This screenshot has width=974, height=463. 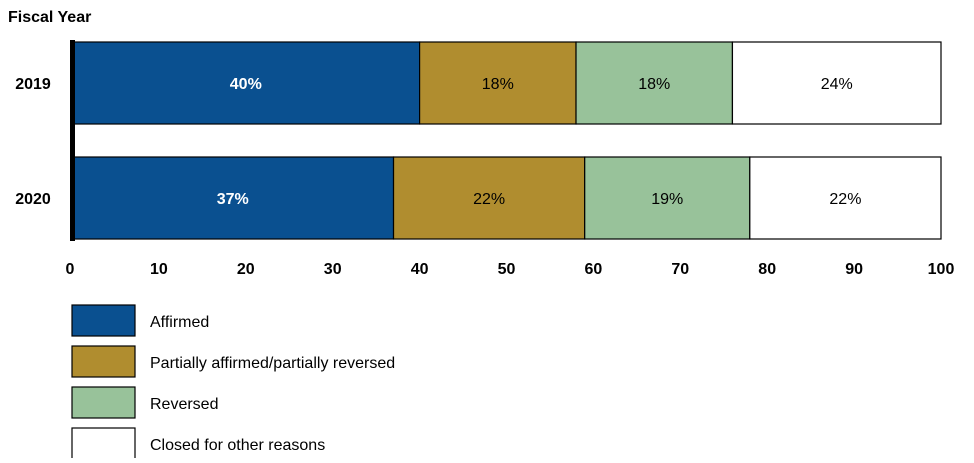 I want to click on legend-label-reversed: Reversed, so click(x=184, y=404).